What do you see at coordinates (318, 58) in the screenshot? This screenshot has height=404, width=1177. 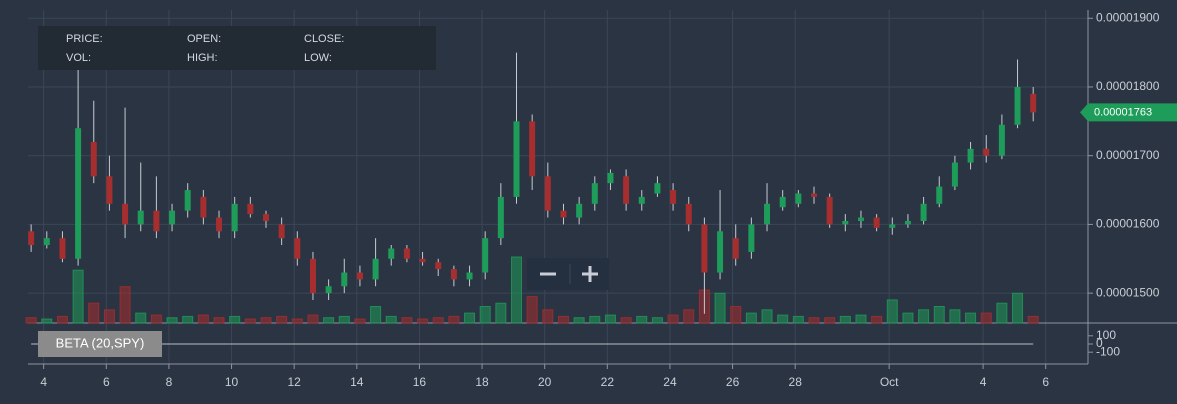 I see `info-label: LOW:` at bounding box center [318, 58].